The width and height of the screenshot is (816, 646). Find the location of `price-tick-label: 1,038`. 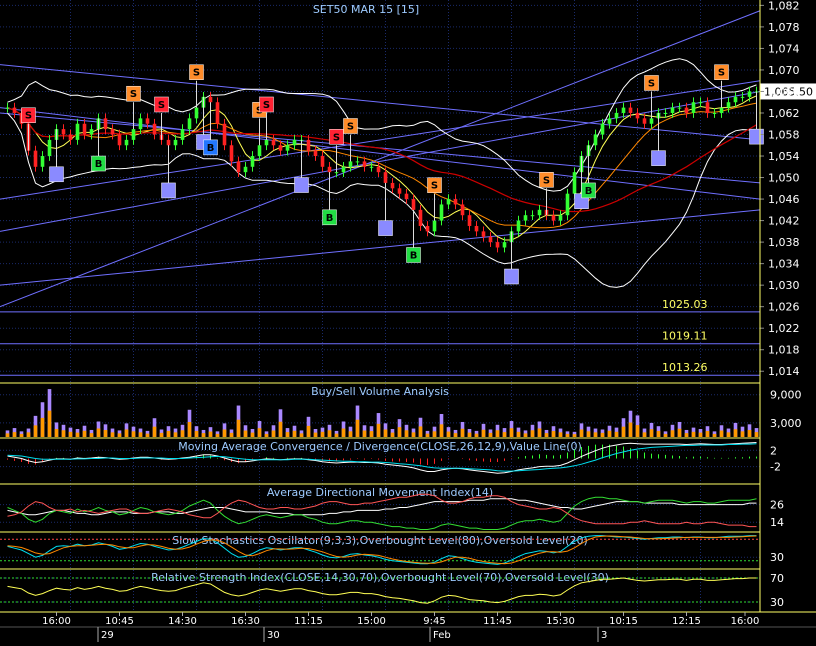

price-tick-label: 1,038 is located at coordinates (784, 242).